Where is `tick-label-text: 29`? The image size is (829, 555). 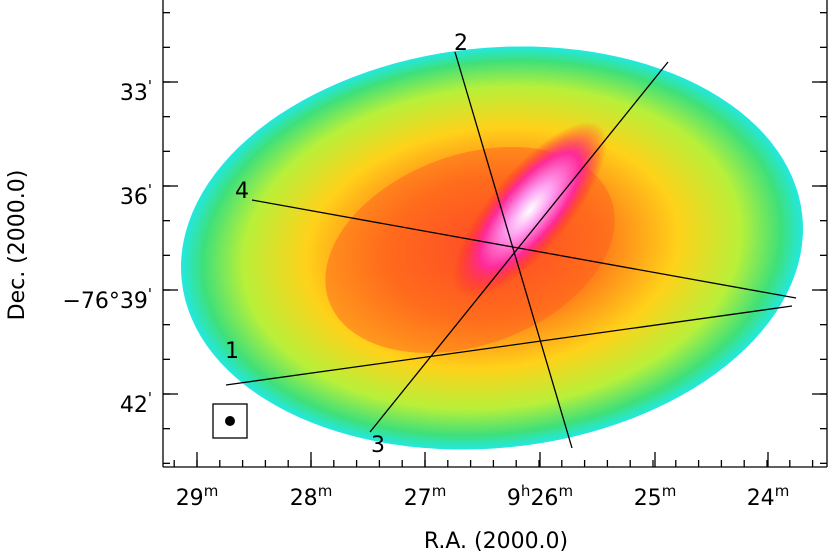
tick-label-text: 29 is located at coordinates (190, 498).